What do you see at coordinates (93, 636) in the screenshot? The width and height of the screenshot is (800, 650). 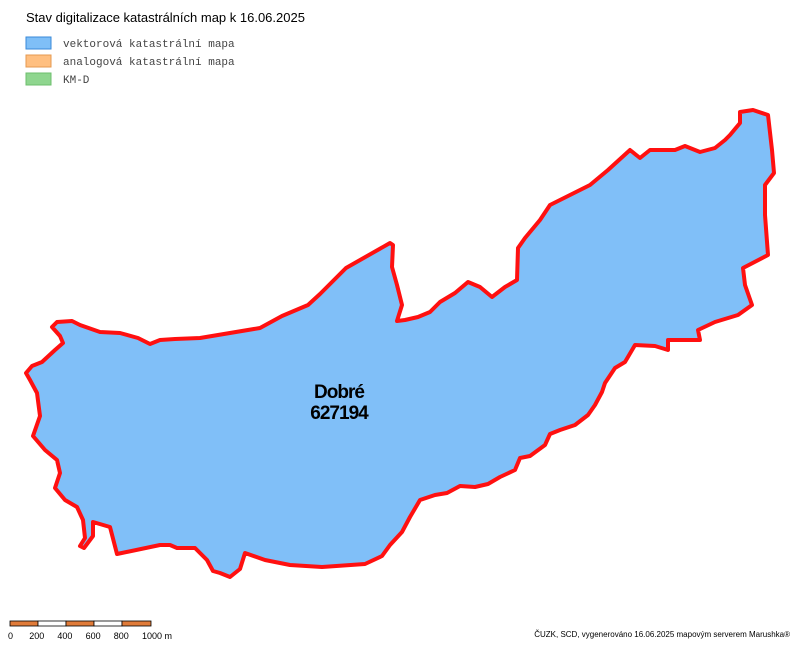 I see `scale-label: 600` at bounding box center [93, 636].